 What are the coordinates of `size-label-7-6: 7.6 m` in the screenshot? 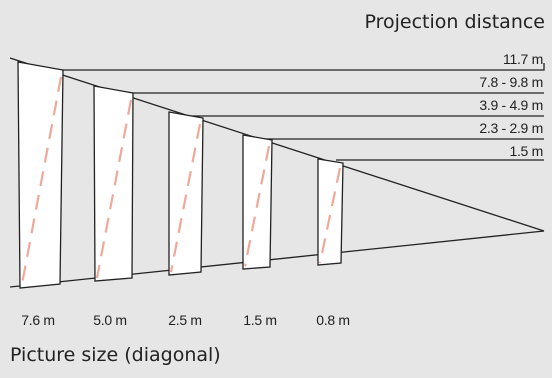 It's located at (38, 320).